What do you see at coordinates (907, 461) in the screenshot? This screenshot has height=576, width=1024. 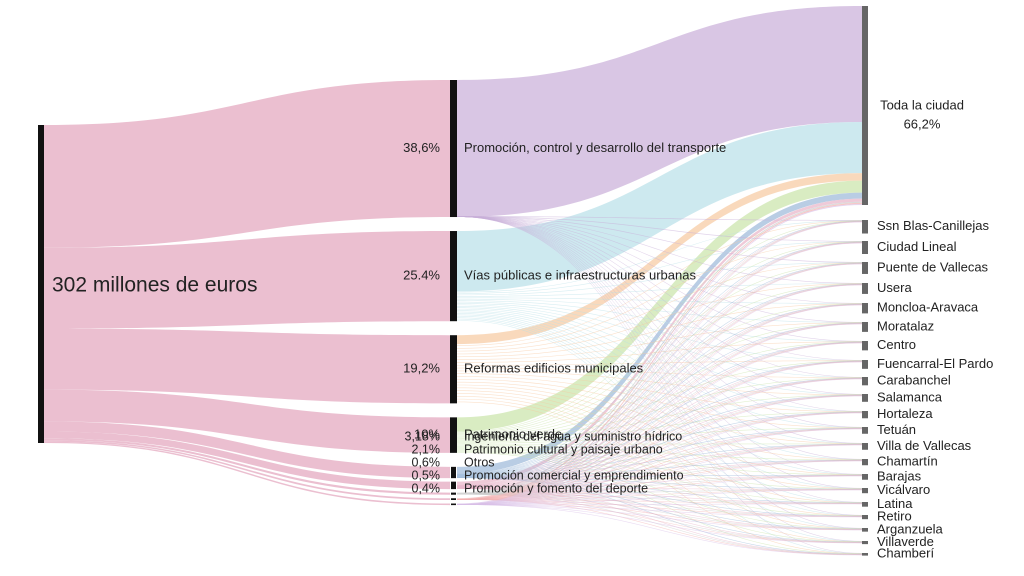 I see `destination-label-chamartin: Chamartín` at bounding box center [907, 461].